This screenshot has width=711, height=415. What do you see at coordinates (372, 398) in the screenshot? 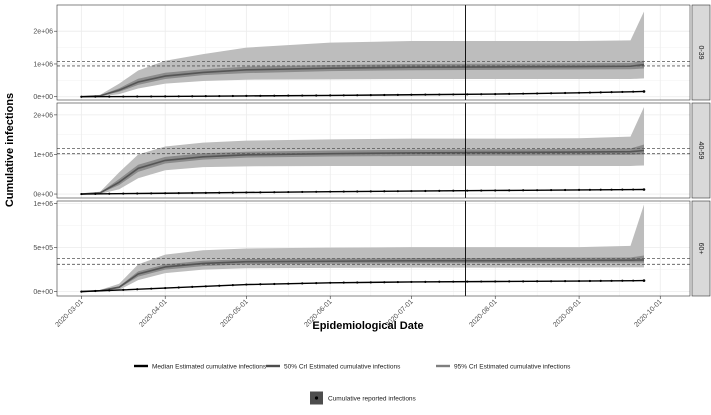
I see `legend-label: Cumulative reported infections` at bounding box center [372, 398].